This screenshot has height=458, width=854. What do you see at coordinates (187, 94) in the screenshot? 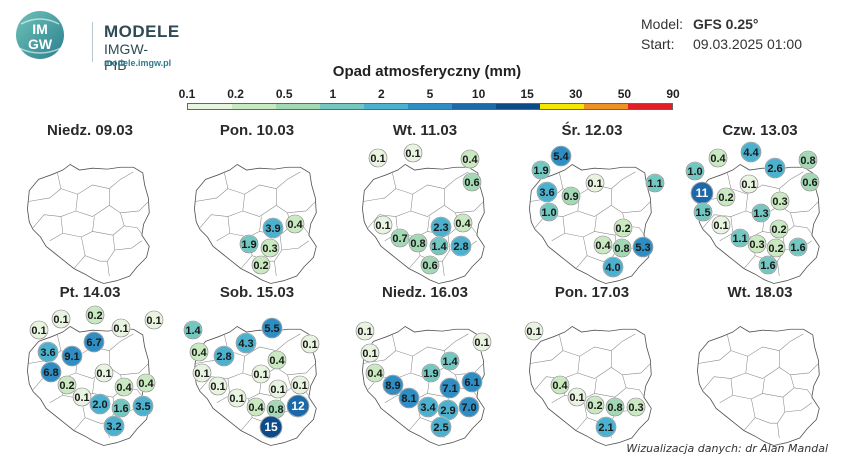
I see `legend-tick: 0.1` at bounding box center [187, 94].